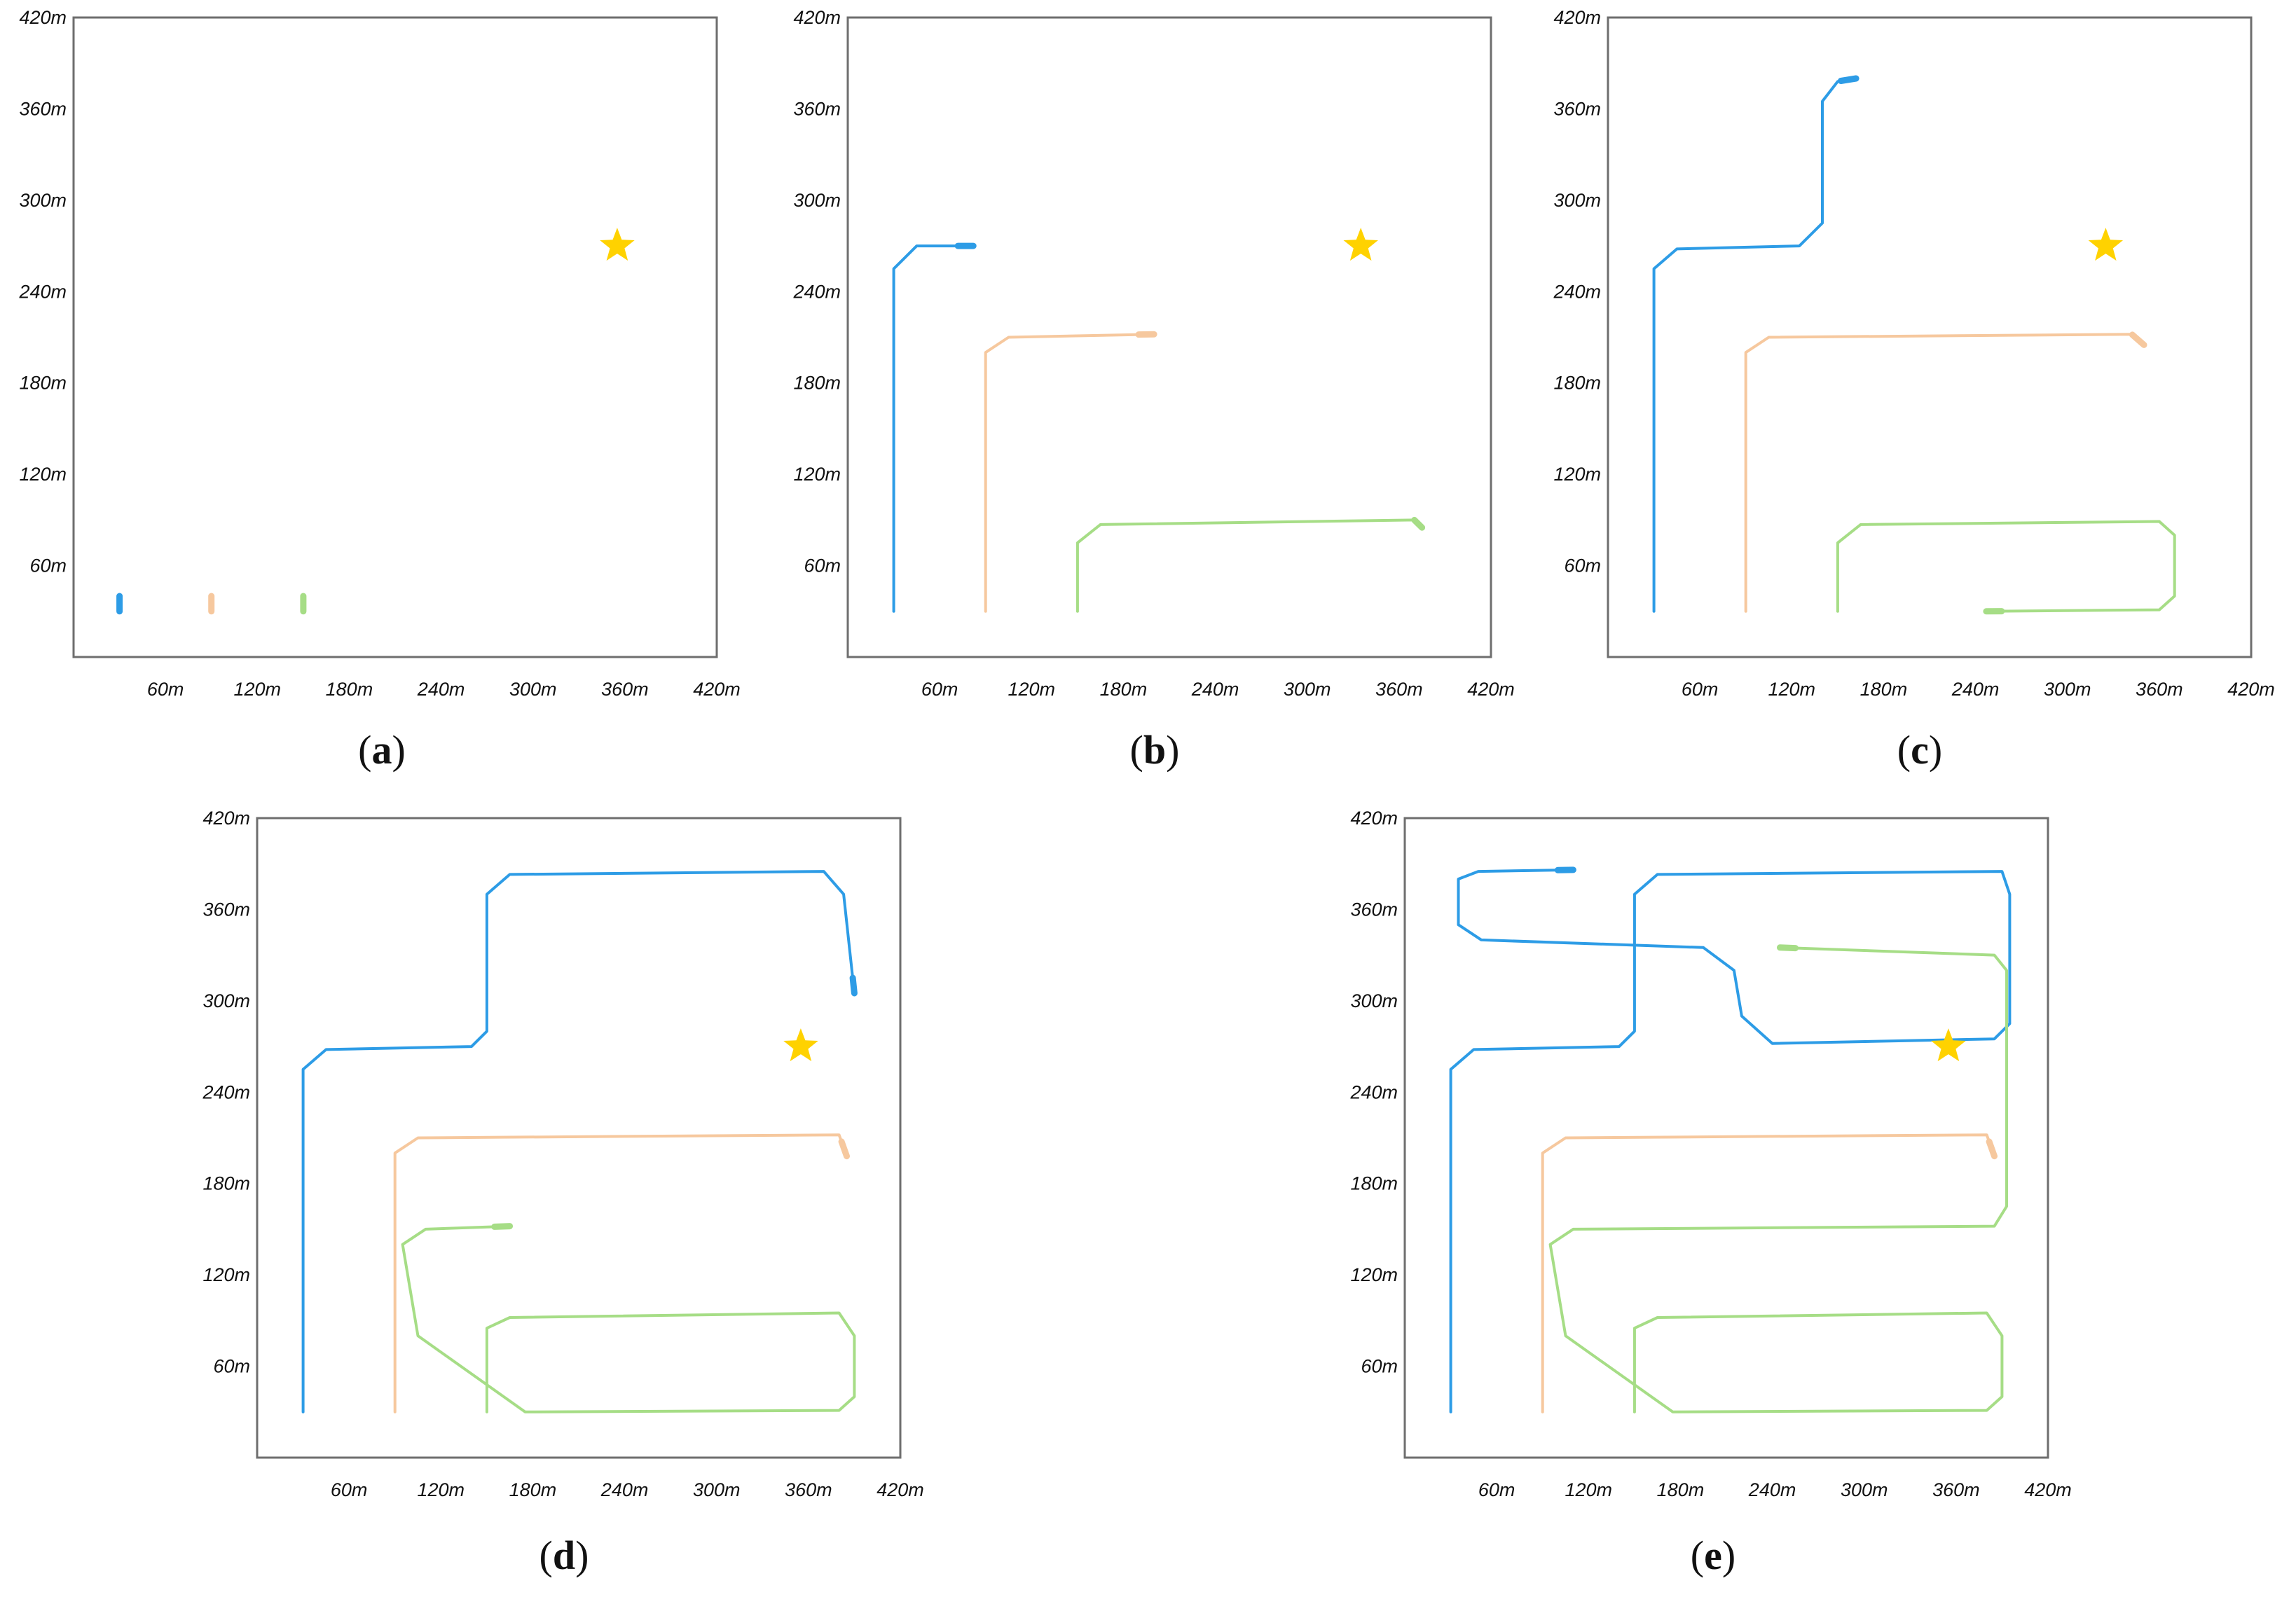 The image size is (2296, 1597). I want to click on panel-label: (b), so click(1155, 750).